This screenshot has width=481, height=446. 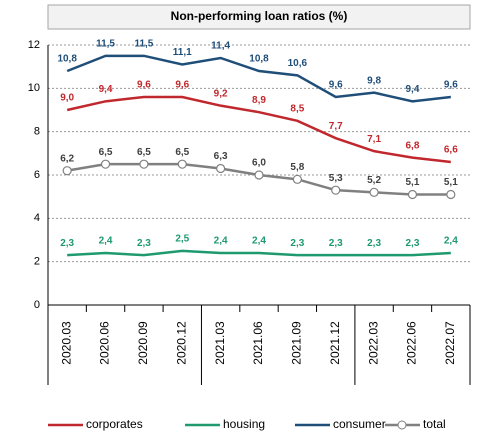 What do you see at coordinates (221, 156) in the screenshot?
I see `value-label: 6,3` at bounding box center [221, 156].